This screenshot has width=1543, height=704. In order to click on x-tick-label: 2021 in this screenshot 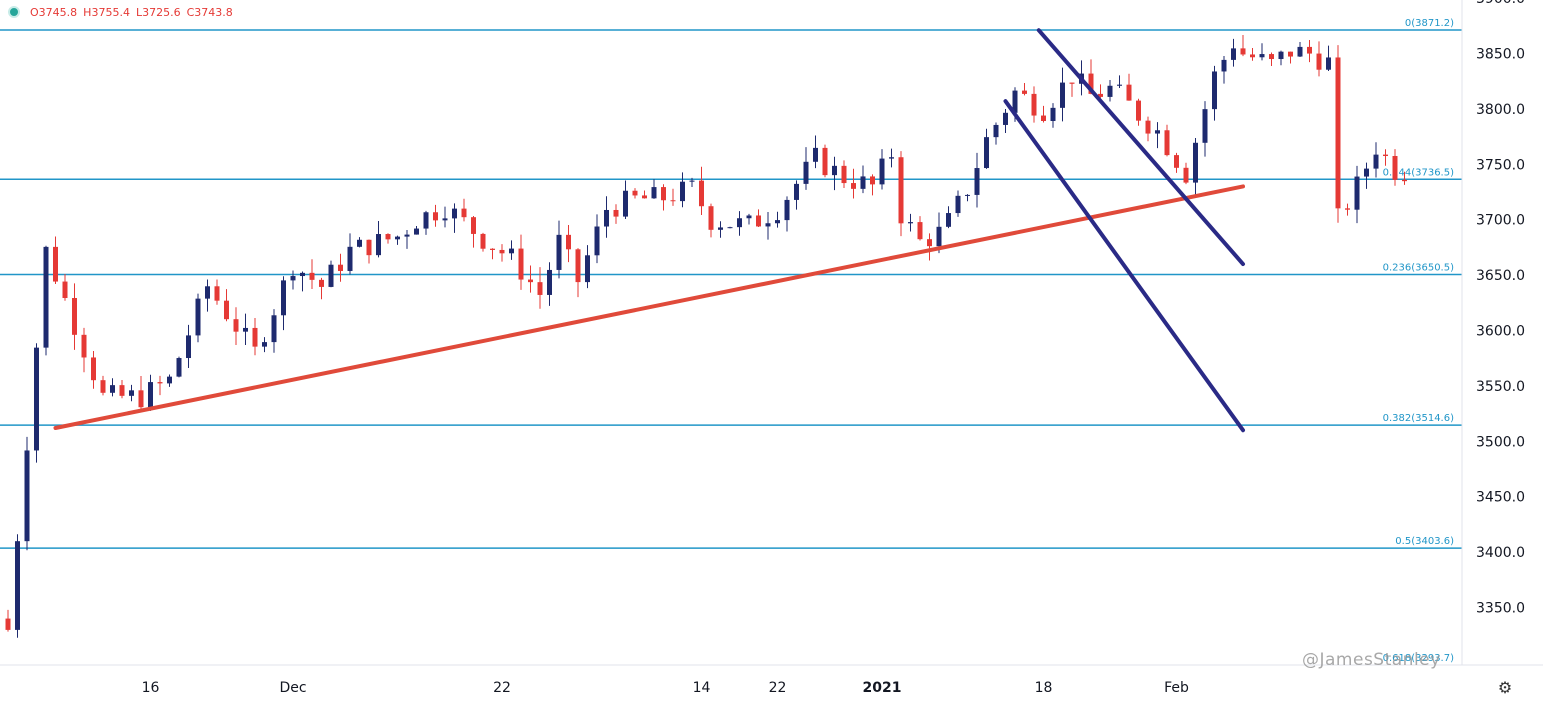, I will do `click(882, 688)`.